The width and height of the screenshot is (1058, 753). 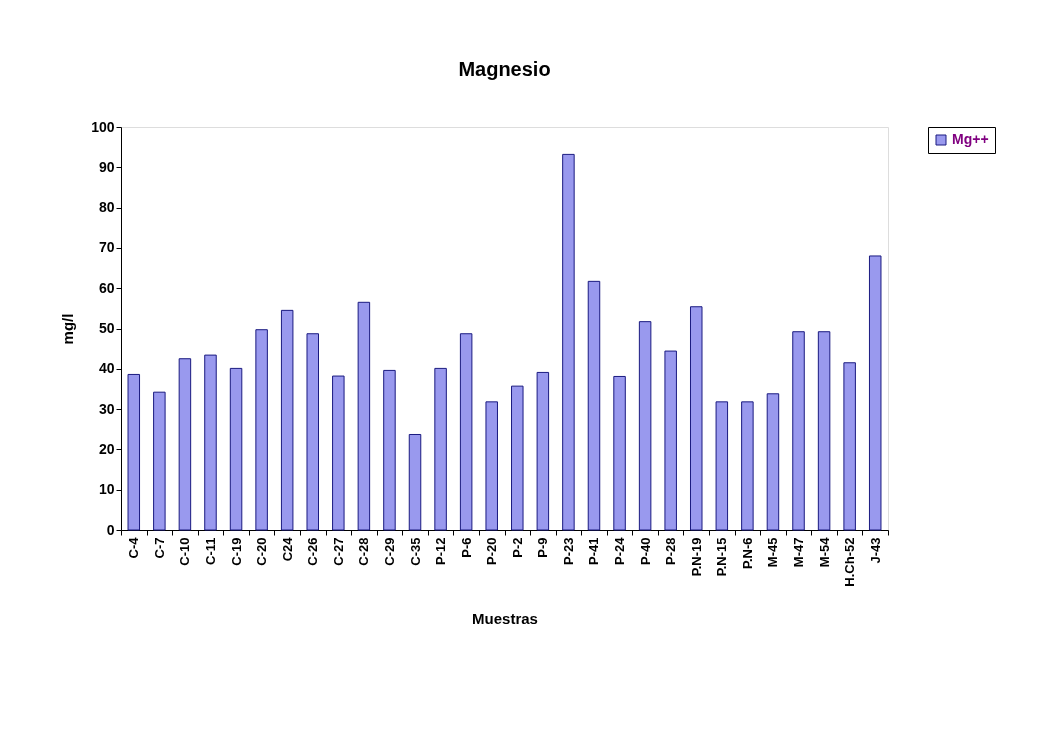 What do you see at coordinates (875, 550) in the screenshot?
I see `x-tick-label: J-43` at bounding box center [875, 550].